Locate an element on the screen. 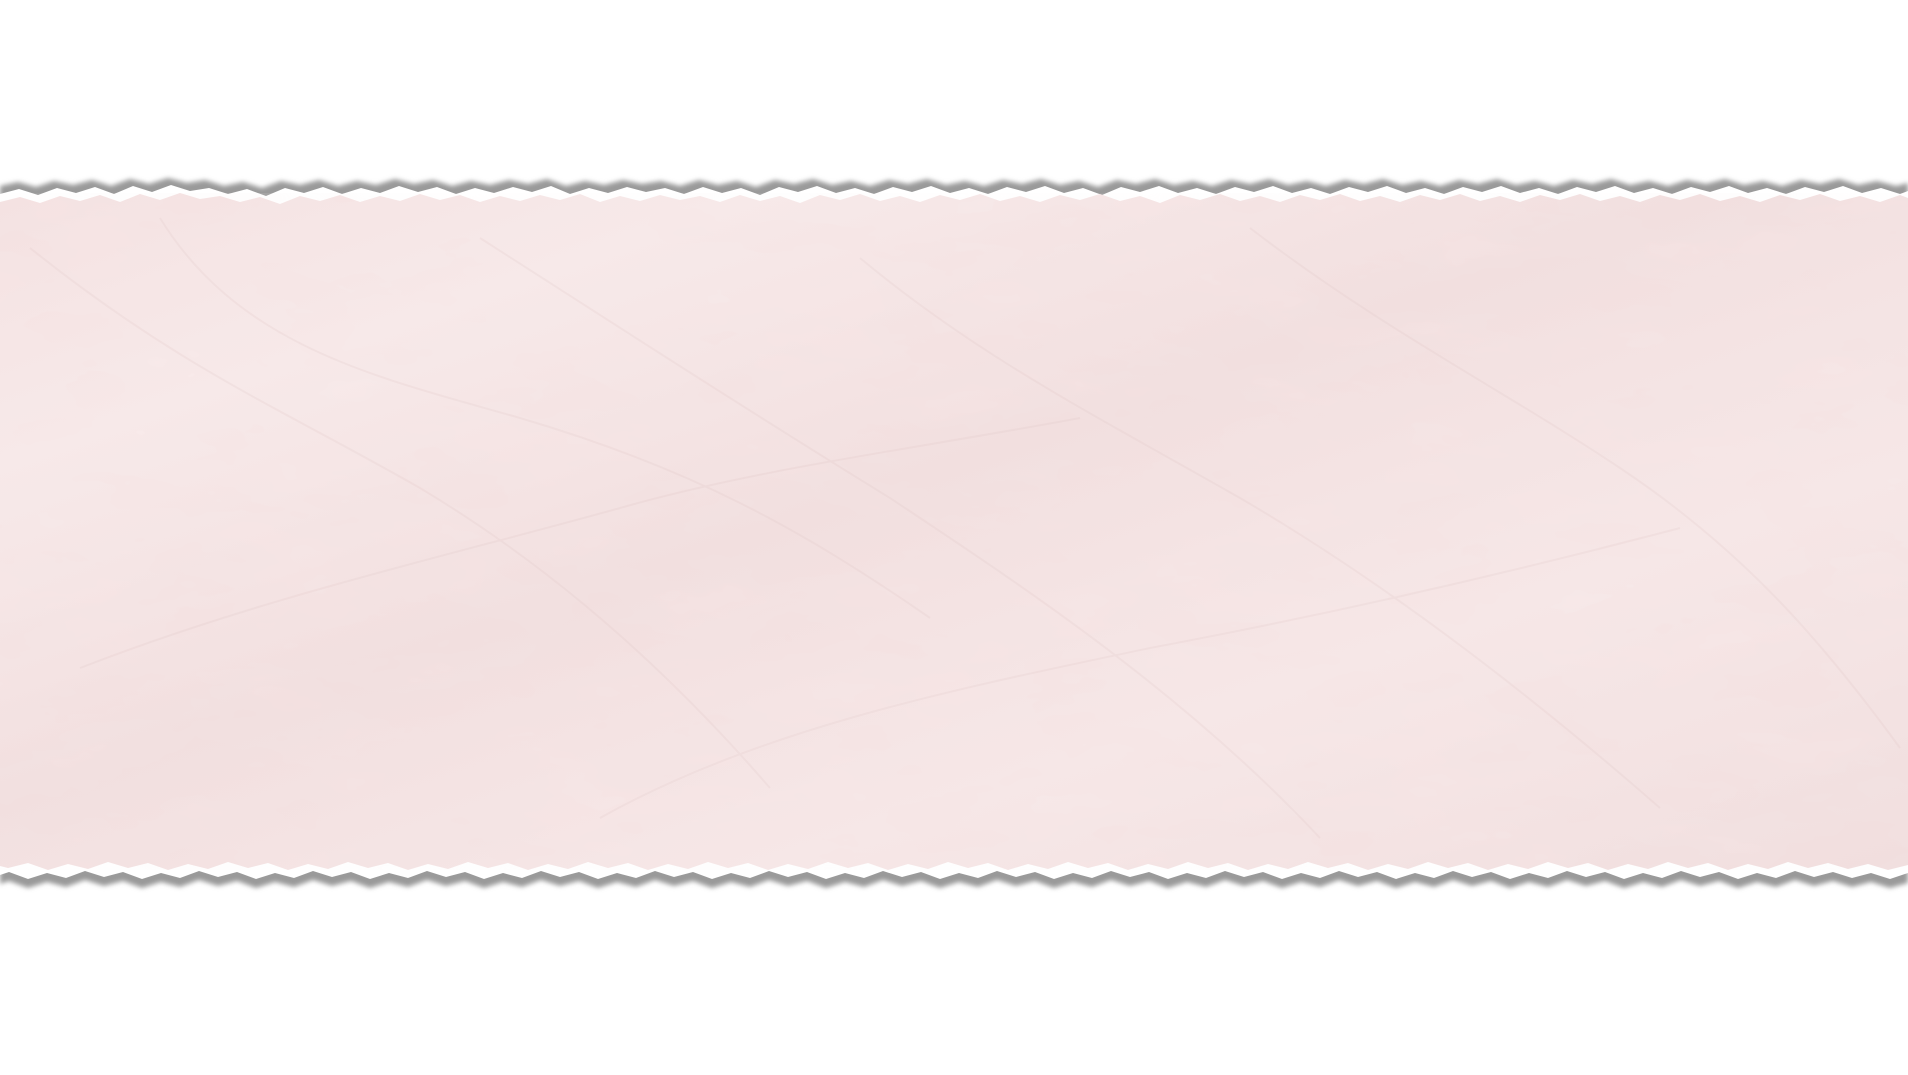 The width and height of the screenshot is (1908, 1075). crease-line is located at coordinates (580, 543).